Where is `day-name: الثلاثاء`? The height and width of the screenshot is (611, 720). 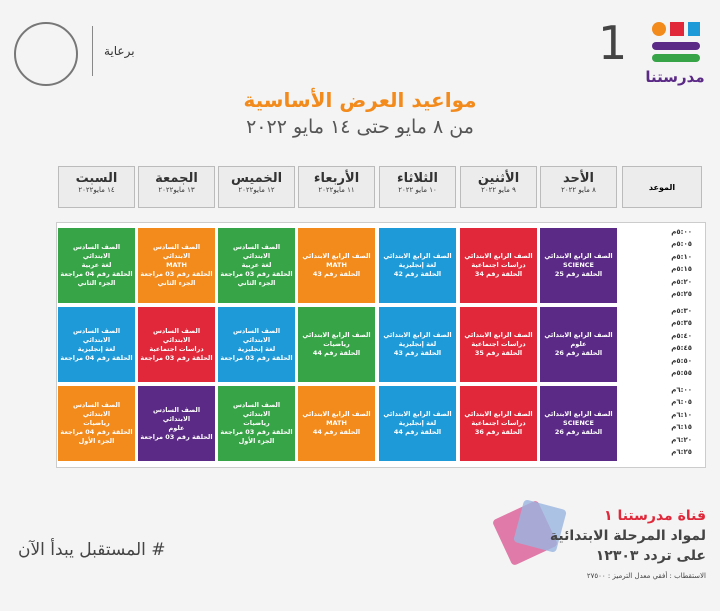
day-name: الثلاثاء is located at coordinates (417, 178).